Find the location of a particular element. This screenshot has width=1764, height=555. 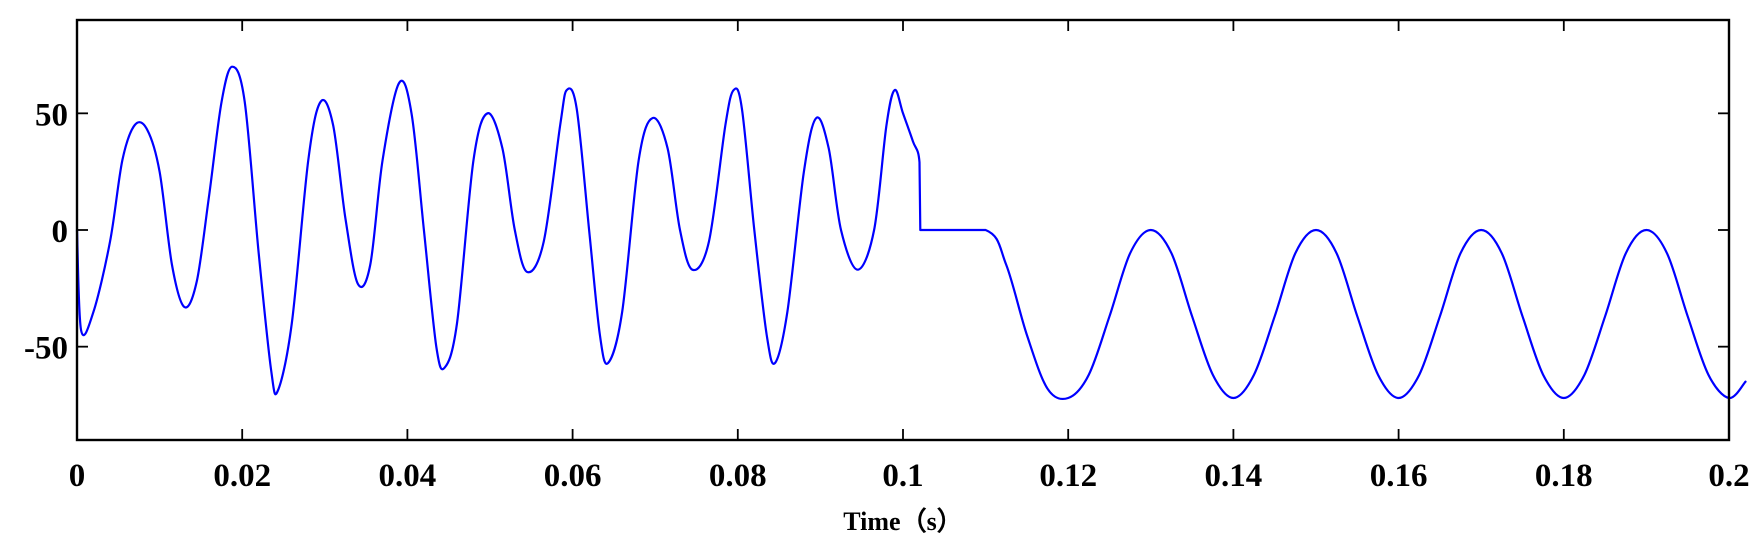

x-tick-label: 0.02 is located at coordinates (242, 476).